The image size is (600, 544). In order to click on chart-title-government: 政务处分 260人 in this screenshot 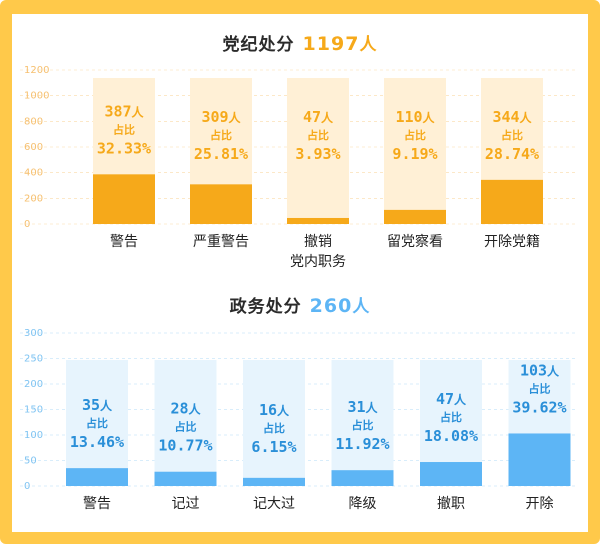, I will do `click(300, 304)`.